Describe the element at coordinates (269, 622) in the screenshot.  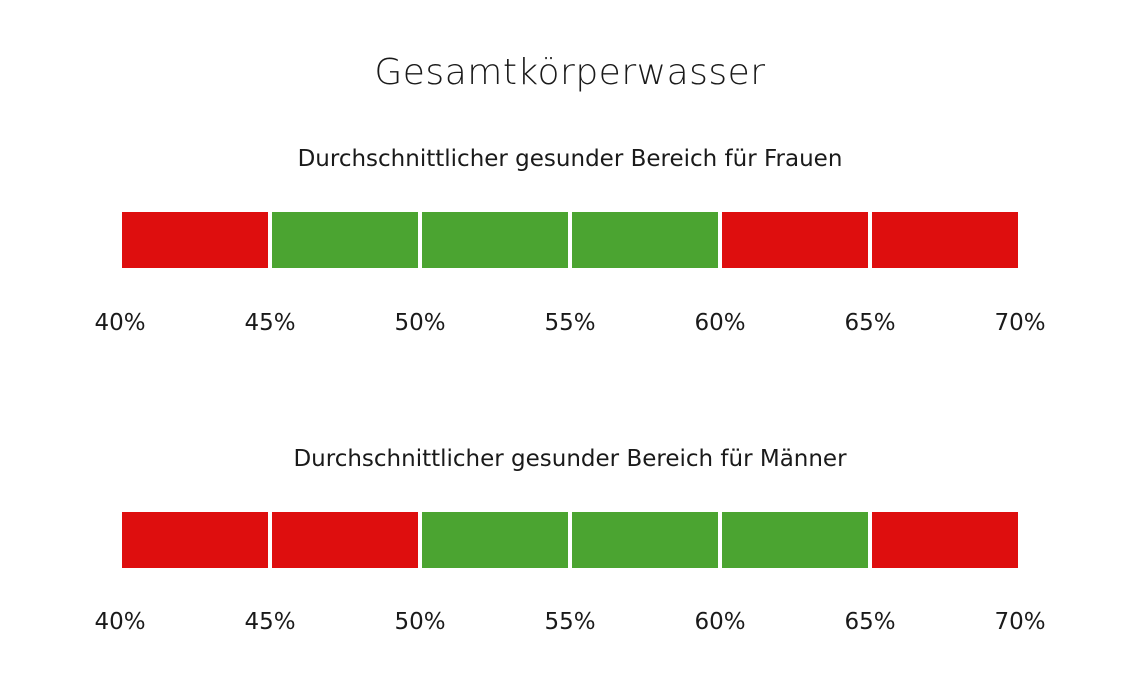
I see `men-tick-label: 45%` at that location.